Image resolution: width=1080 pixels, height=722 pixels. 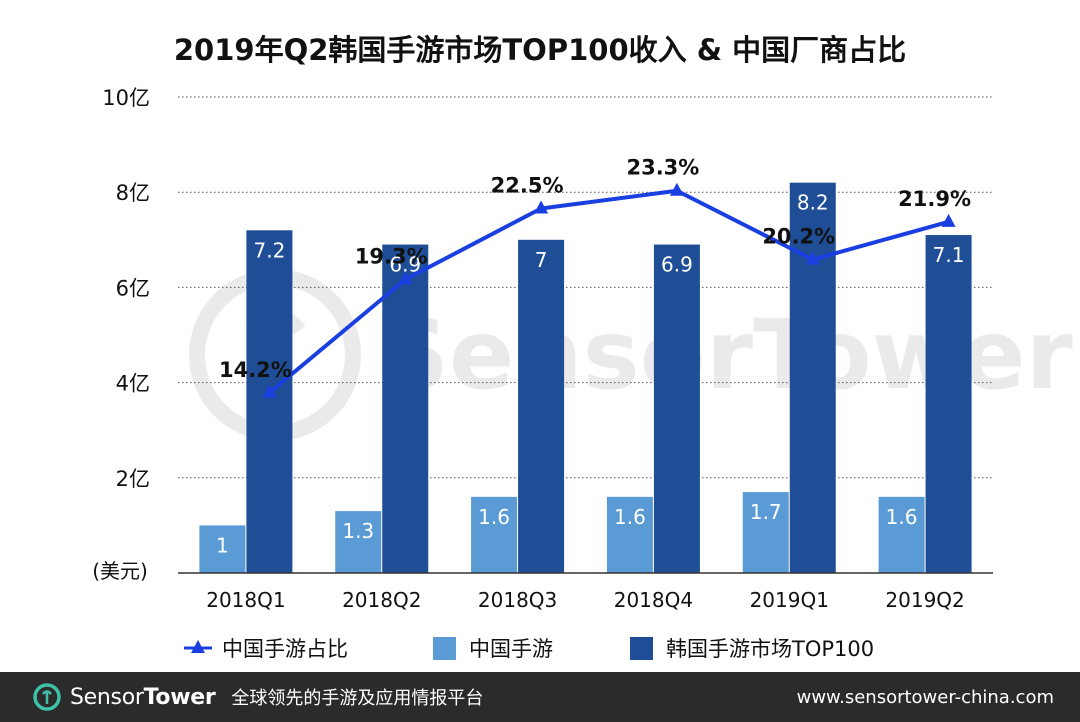 I want to click on bar-label-korea-2019Q1: 8.2, so click(x=813, y=203).